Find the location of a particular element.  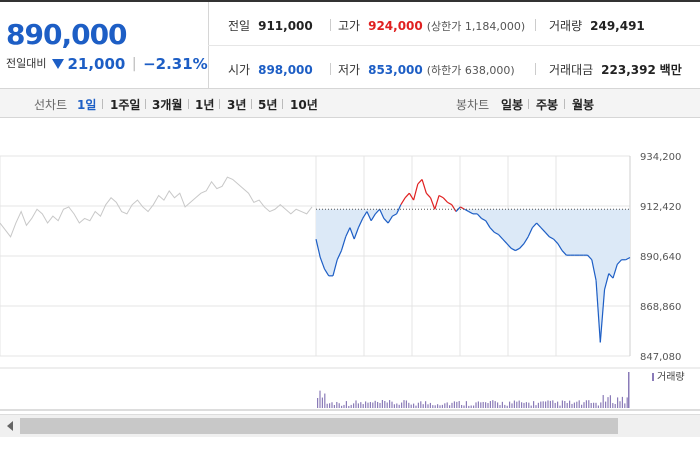

period-1year: 1년 is located at coordinates (205, 105).